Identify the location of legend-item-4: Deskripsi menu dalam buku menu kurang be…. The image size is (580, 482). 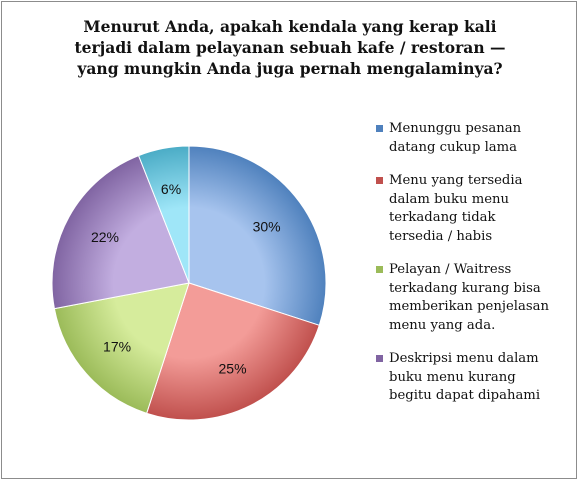
(474, 378).